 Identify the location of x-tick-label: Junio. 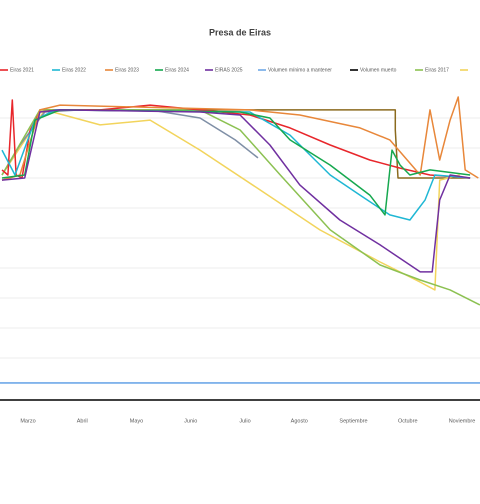
(190, 421).